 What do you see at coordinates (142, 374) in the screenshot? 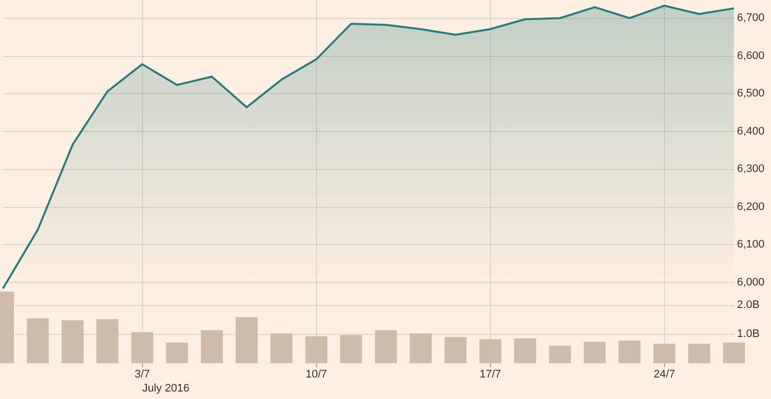
I see `x-tick-label: 3/7` at bounding box center [142, 374].